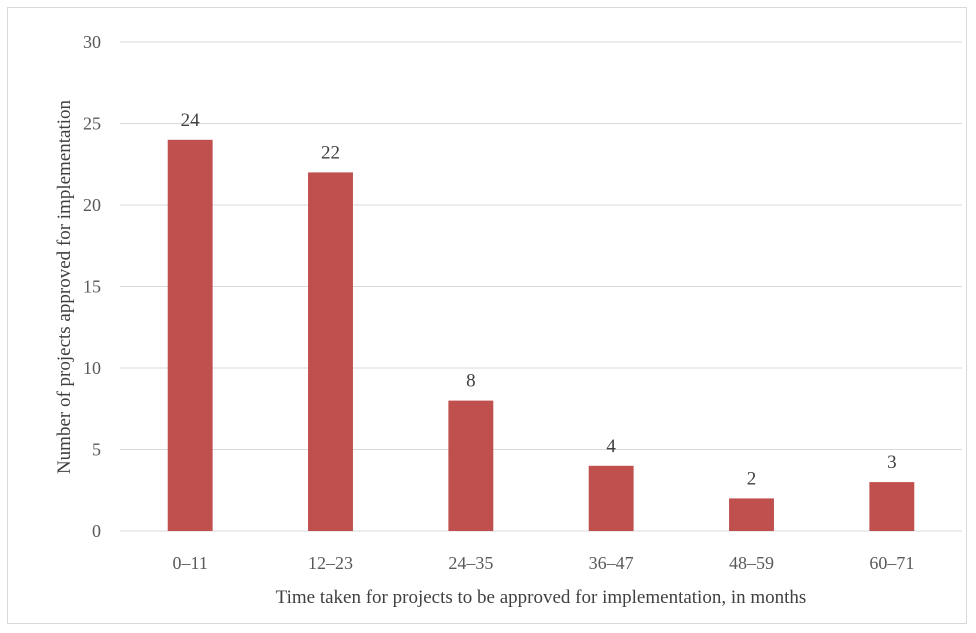  I want to click on x-tick-label: 24–35, so click(470, 563).